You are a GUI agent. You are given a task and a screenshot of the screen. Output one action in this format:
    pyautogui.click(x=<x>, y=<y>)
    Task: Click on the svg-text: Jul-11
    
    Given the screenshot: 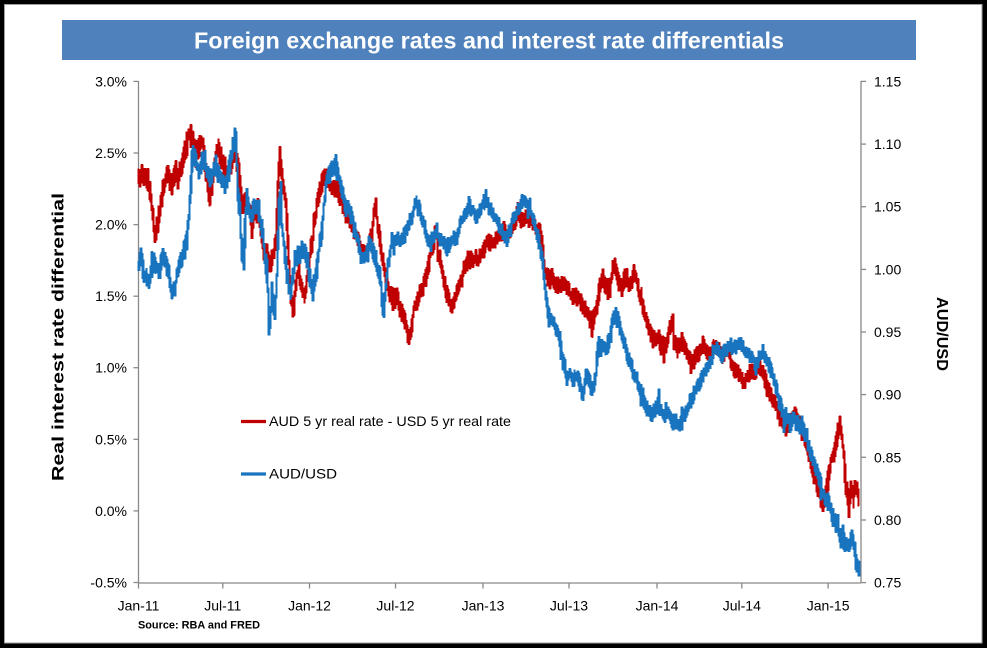 What is the action you would take?
    pyautogui.click(x=222, y=606)
    